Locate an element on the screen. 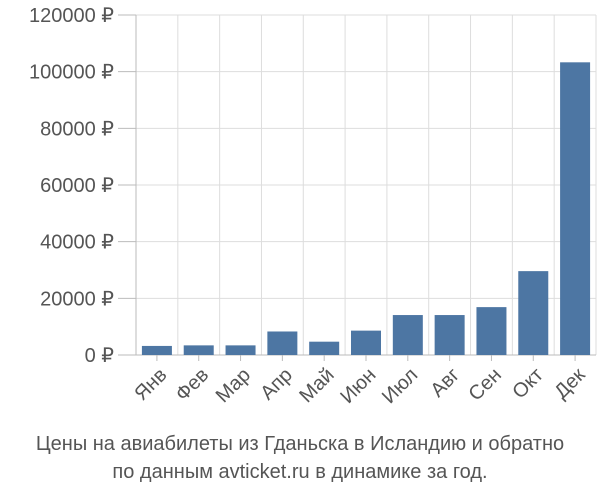  x-tick-label: Май is located at coordinates (316, 385).